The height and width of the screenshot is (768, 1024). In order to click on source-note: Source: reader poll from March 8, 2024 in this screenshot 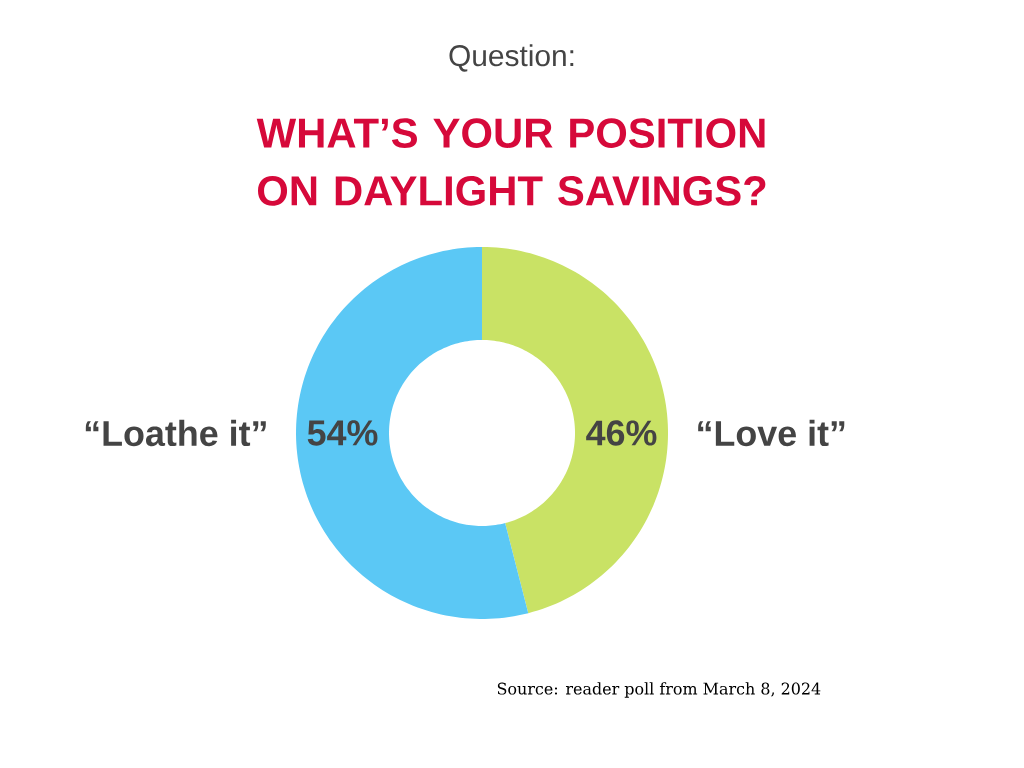, I will do `click(659, 690)`.